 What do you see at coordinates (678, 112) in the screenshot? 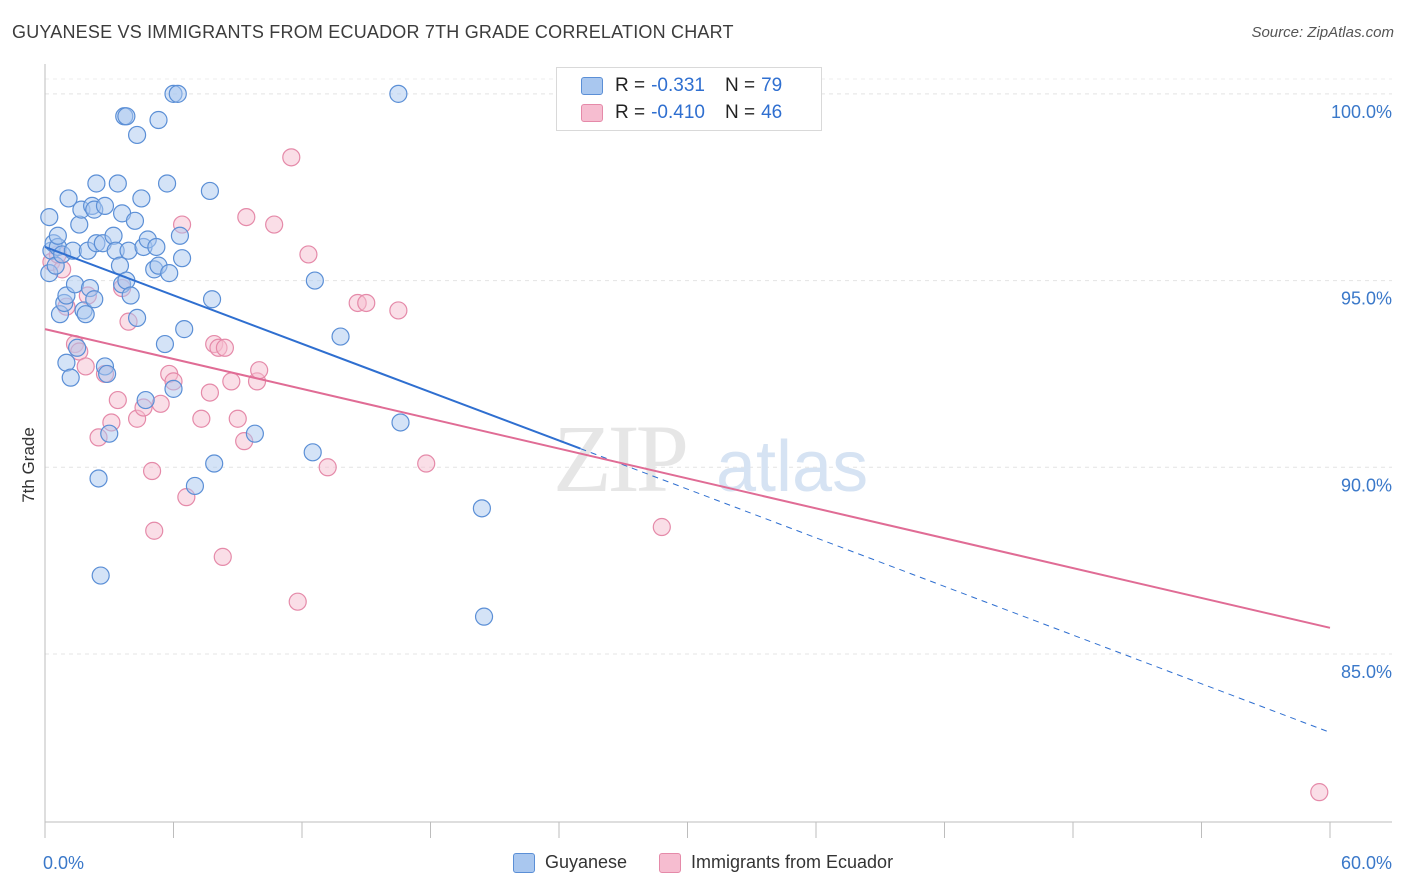
I see `legend-r-value: -0.410` at bounding box center [678, 112].